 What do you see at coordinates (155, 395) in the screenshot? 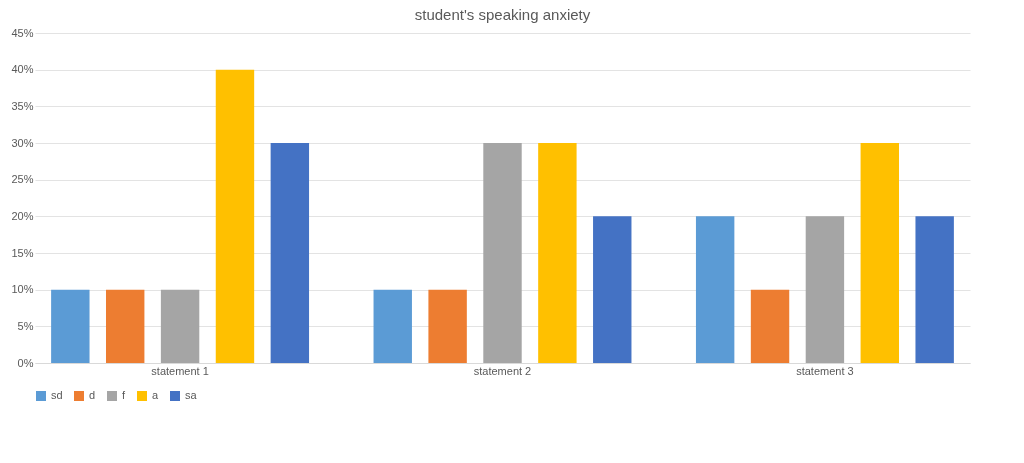
I see `legend-label: a` at bounding box center [155, 395].